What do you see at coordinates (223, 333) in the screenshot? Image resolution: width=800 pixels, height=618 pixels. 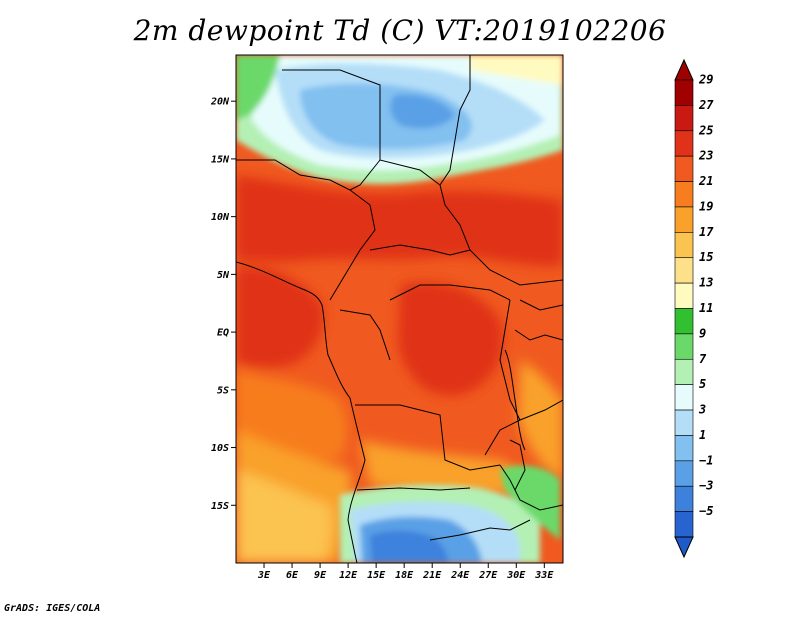 I see `lat-label: EQ` at bounding box center [223, 333].